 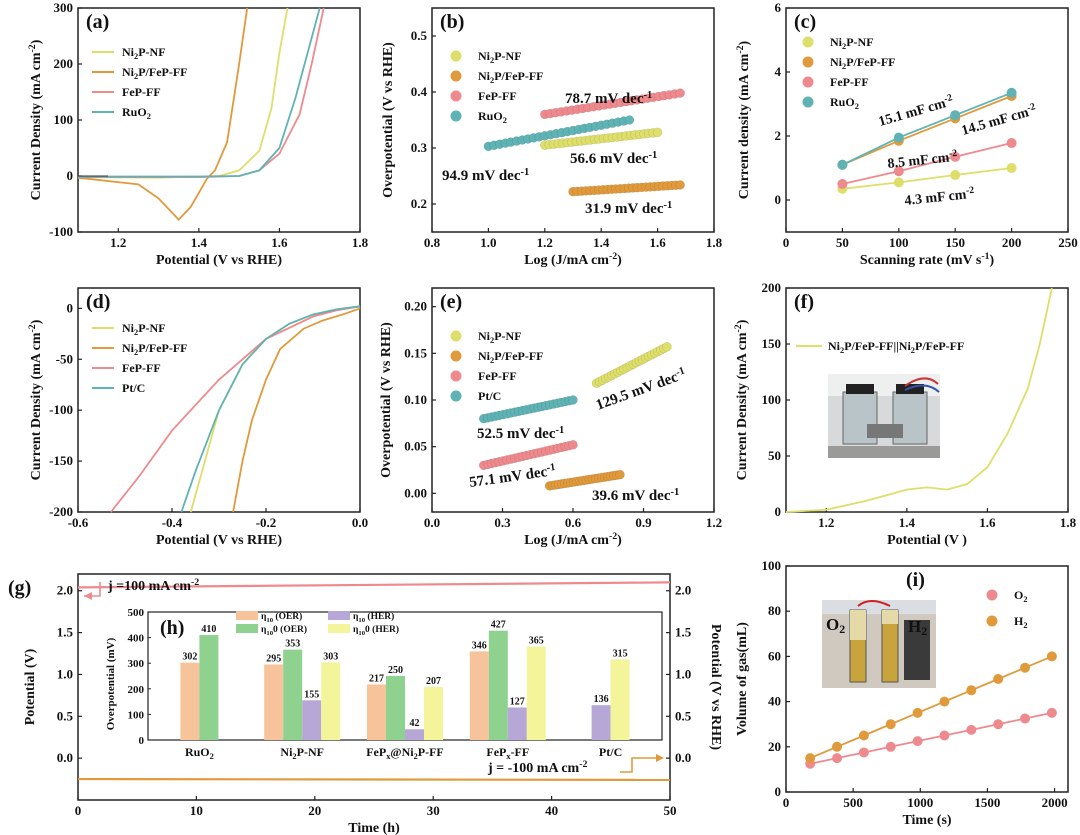 I want to click on legend-label: Ni2P/FeP-FF, so click(x=155, y=349).